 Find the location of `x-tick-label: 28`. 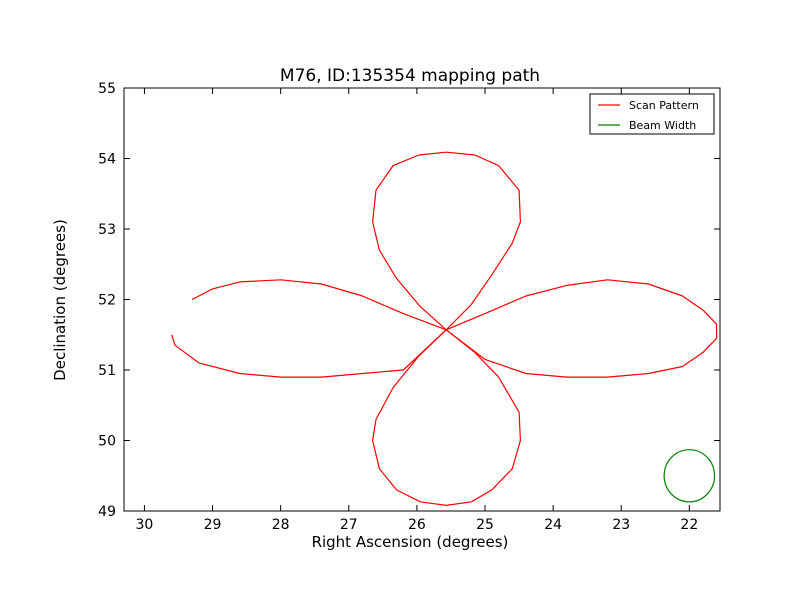

x-tick-label: 28 is located at coordinates (281, 525).